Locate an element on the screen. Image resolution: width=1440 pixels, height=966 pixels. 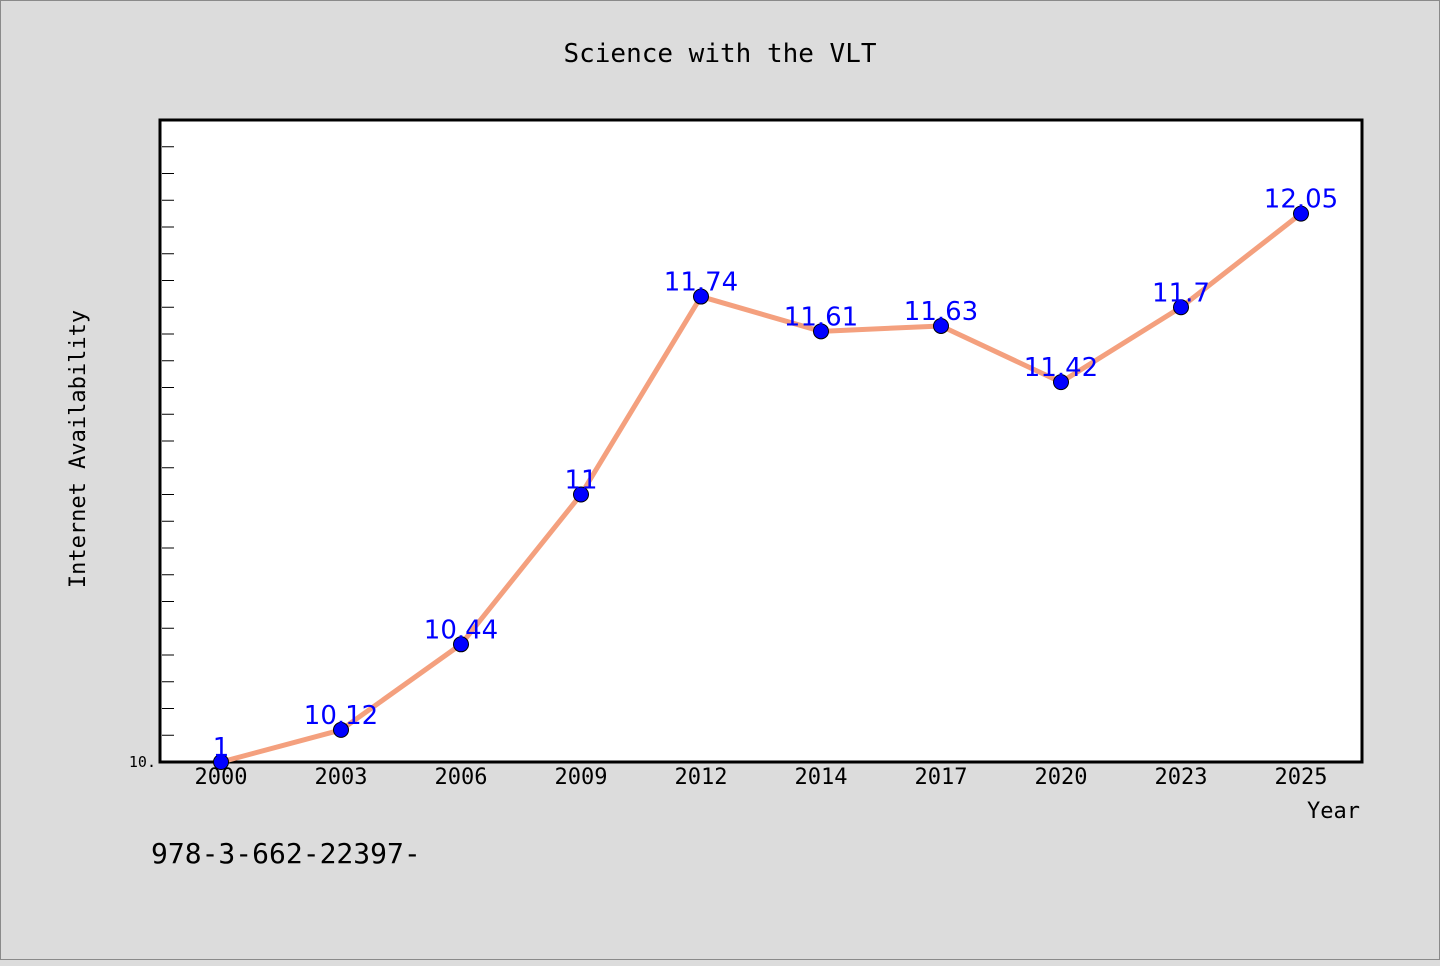
data-label: 11.7 is located at coordinates (1181, 293).